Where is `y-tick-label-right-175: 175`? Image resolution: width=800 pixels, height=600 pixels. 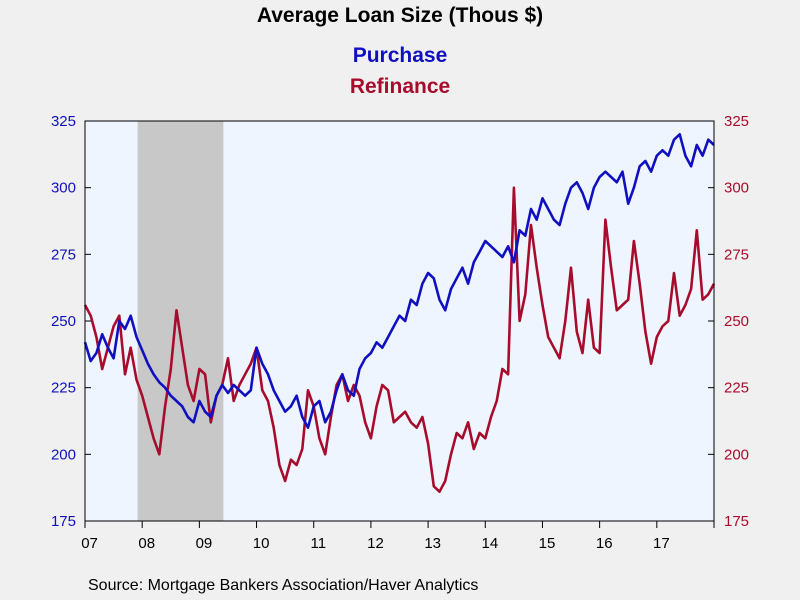 y-tick-label-right-175: 175 is located at coordinates (736, 521).